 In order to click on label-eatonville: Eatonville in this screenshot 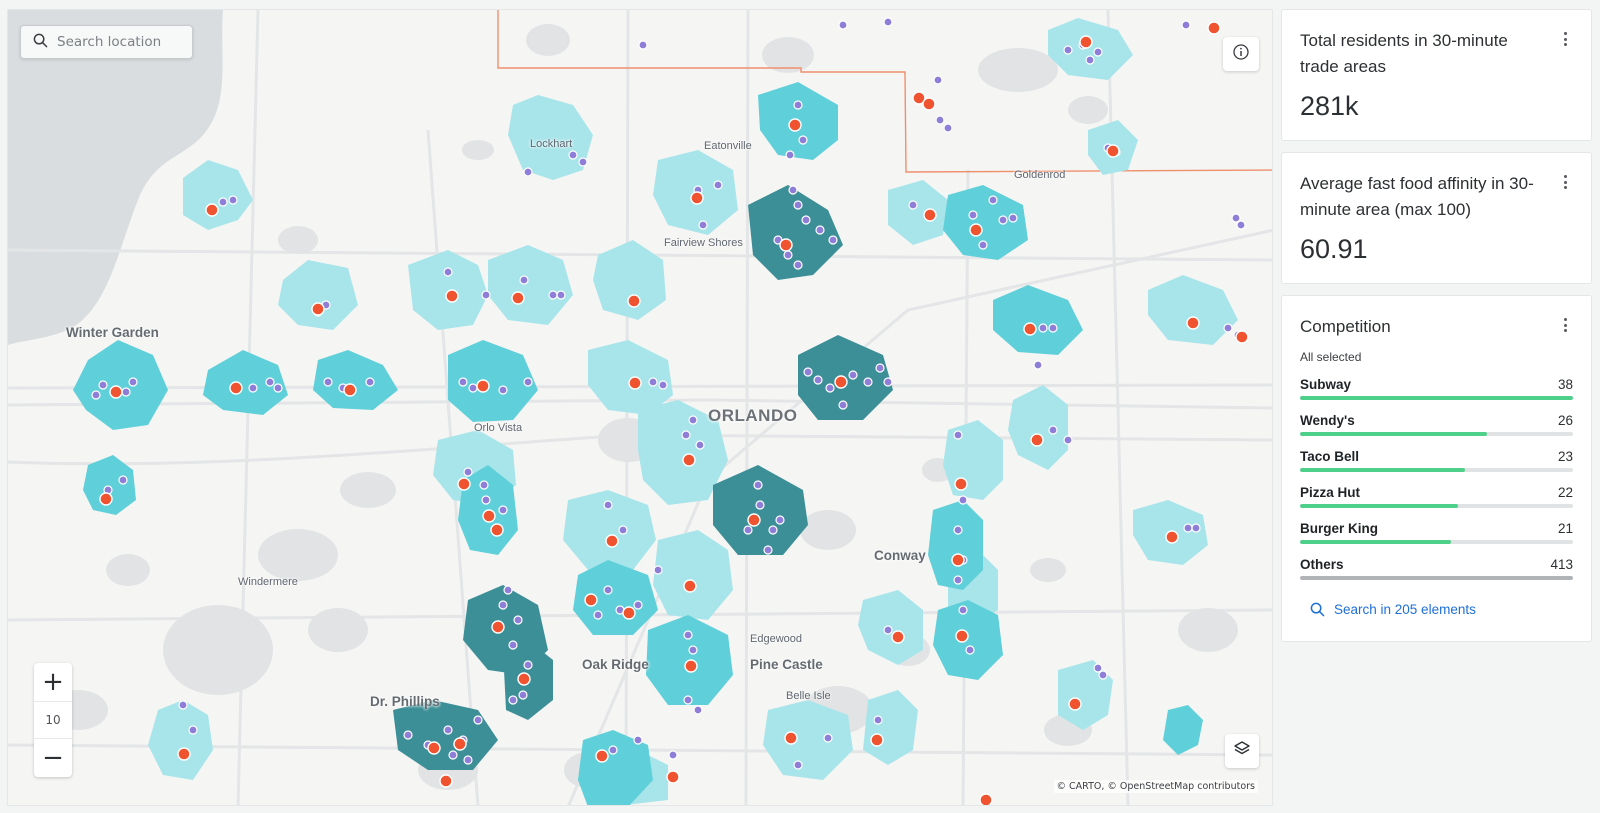, I will do `click(728, 146)`.